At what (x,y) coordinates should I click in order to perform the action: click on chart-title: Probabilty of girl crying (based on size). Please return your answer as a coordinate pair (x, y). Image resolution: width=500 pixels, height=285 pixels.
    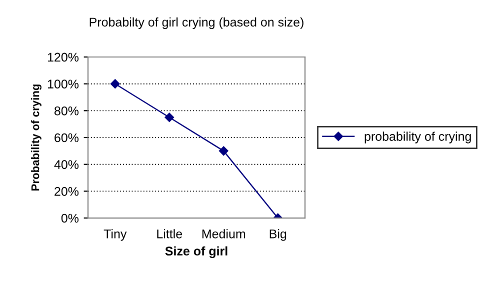
    Looking at the image, I should click on (197, 23).